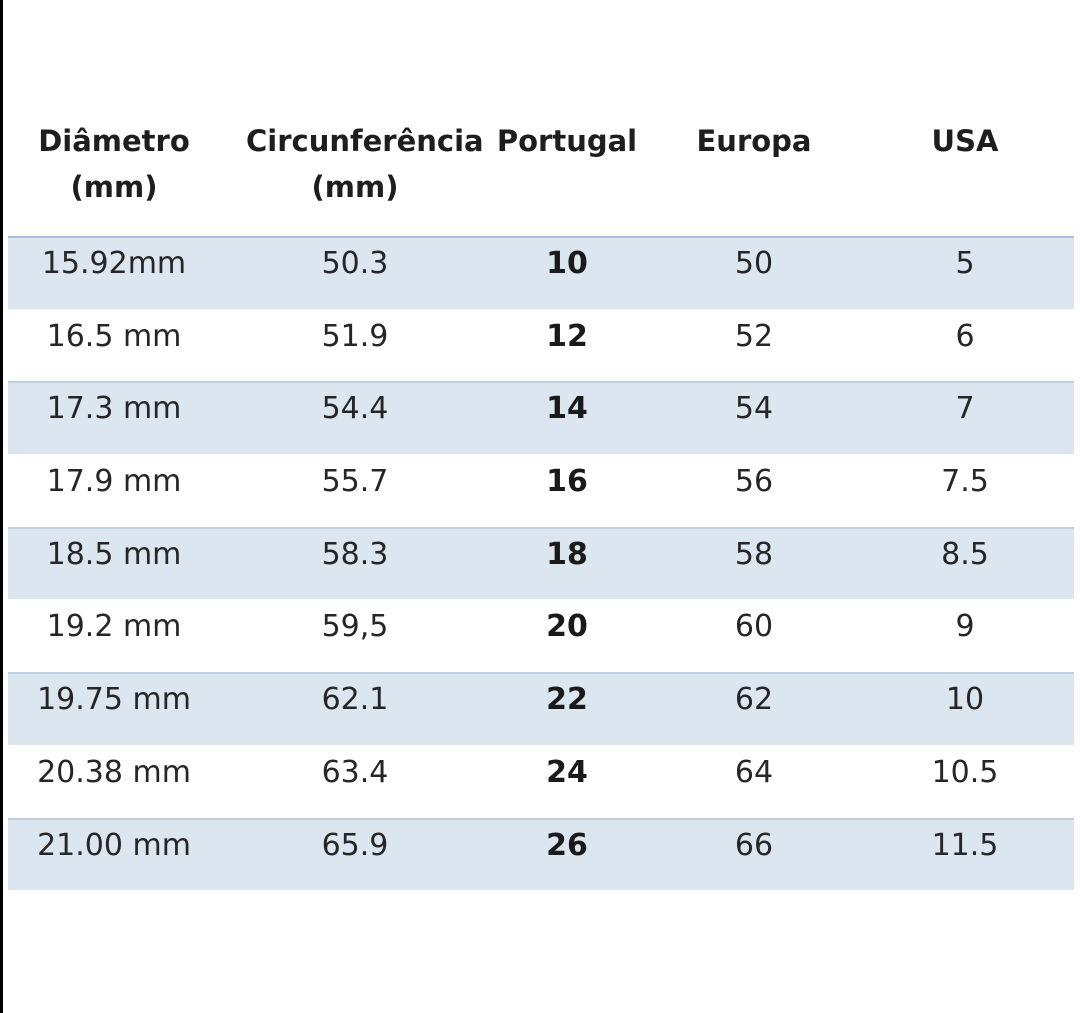  Describe the element at coordinates (541, 708) in the screenshot. I see `table-row: 19.75 mm 62.1 22 62 10` at that location.